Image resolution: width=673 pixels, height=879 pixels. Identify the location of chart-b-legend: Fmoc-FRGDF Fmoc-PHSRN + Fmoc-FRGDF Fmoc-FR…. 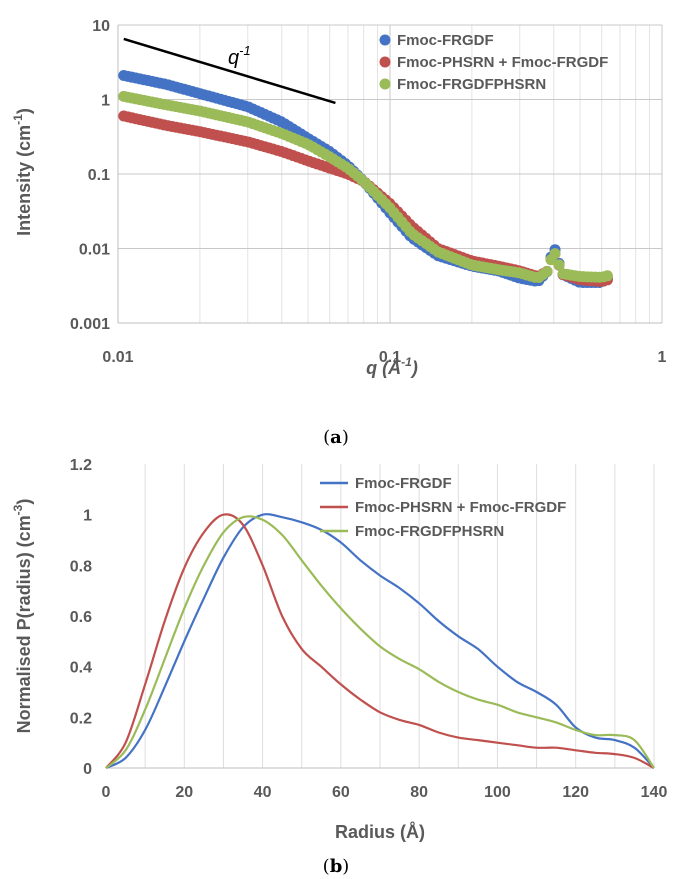
(443, 507).